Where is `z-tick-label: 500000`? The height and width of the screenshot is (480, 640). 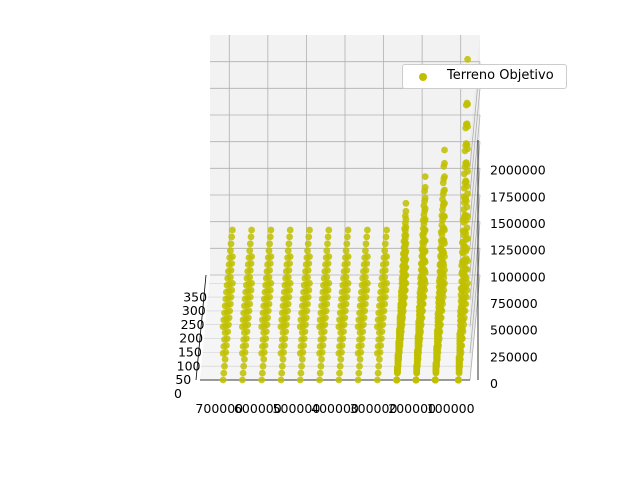
z-tick-label: 500000 is located at coordinates (514, 330).